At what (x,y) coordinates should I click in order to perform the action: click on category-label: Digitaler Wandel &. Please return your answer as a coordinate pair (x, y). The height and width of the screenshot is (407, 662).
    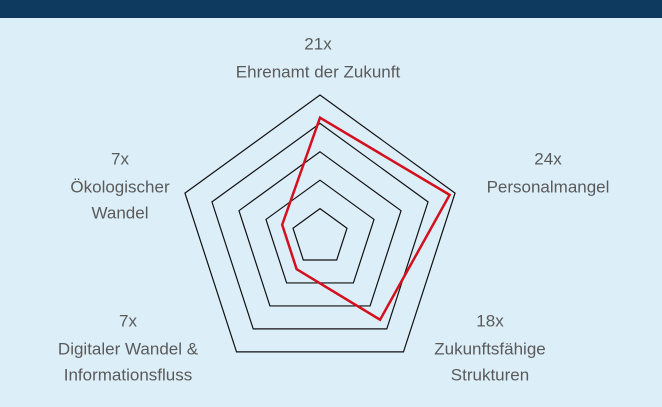
    Looking at the image, I should click on (128, 348).